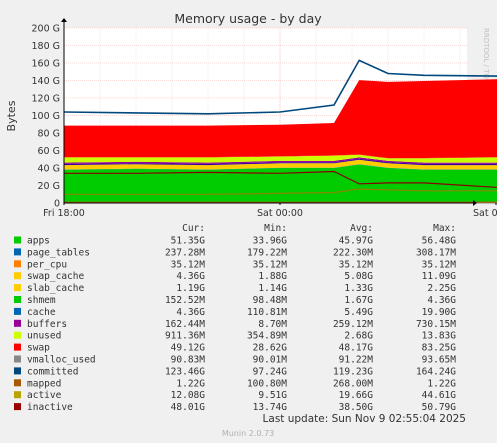  Describe the element at coordinates (475, 203) in the screenshot. I see `x-axis-arrow` at that location.